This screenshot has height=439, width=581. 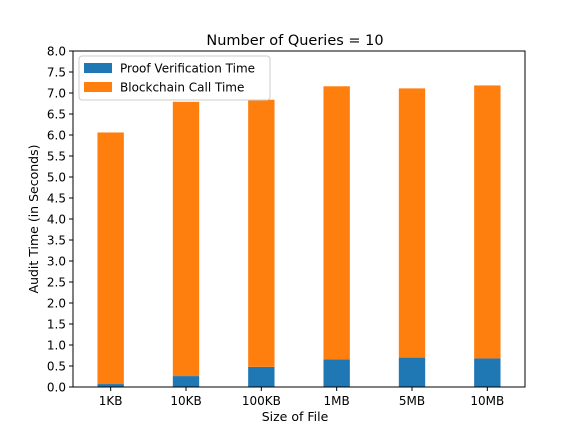 What do you see at coordinates (56, 198) in the screenshot?
I see `y-tick-label: 4.5` at bounding box center [56, 198].